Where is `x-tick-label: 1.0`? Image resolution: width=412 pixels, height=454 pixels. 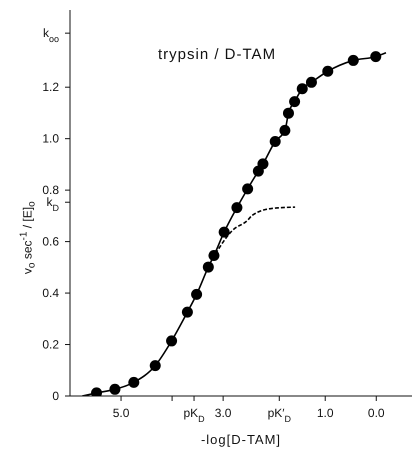
x-tick-label: 1.0 is located at coordinates (325, 413).